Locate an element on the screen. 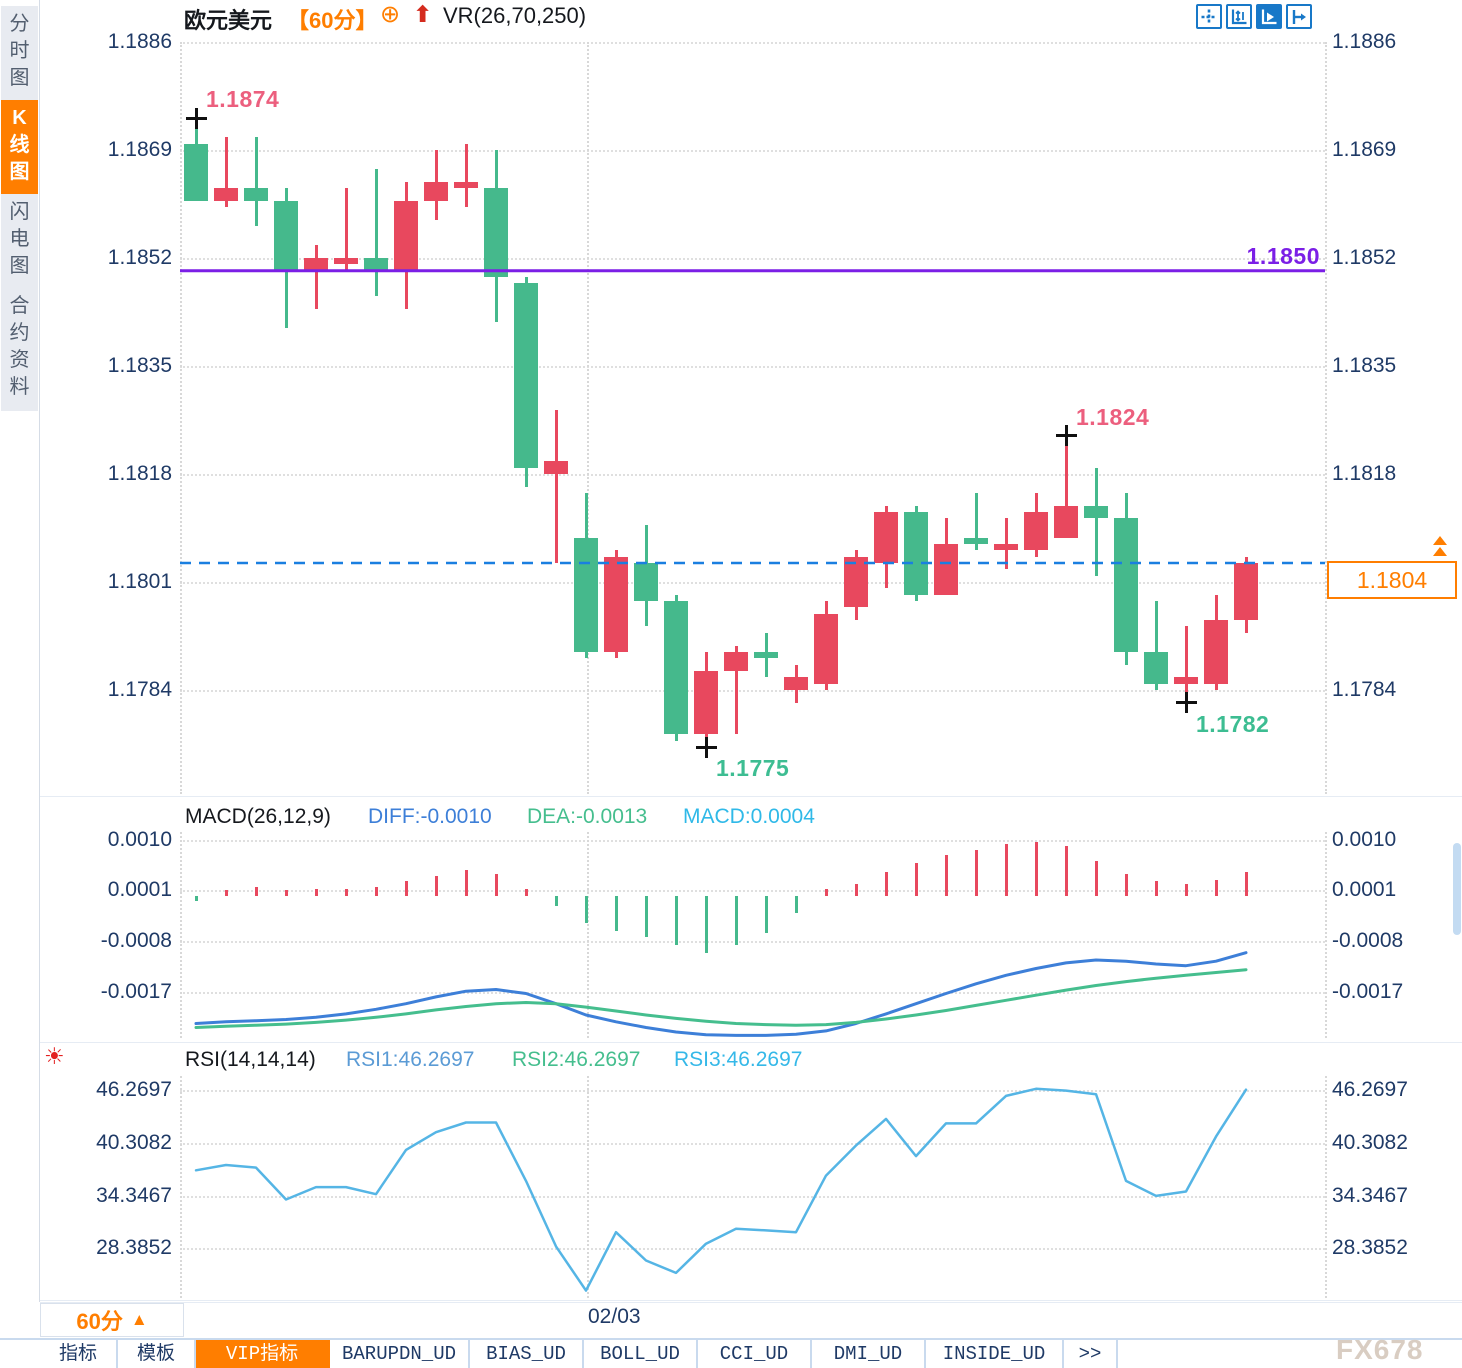 The height and width of the screenshot is (1368, 1462). indicator-tab-9: INSIDE_UD is located at coordinates (995, 1354).